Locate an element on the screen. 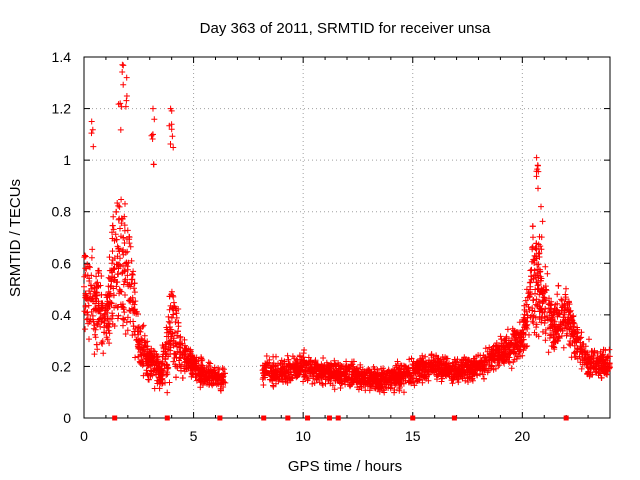  y-tick-label: 0.4 is located at coordinates (62, 315).